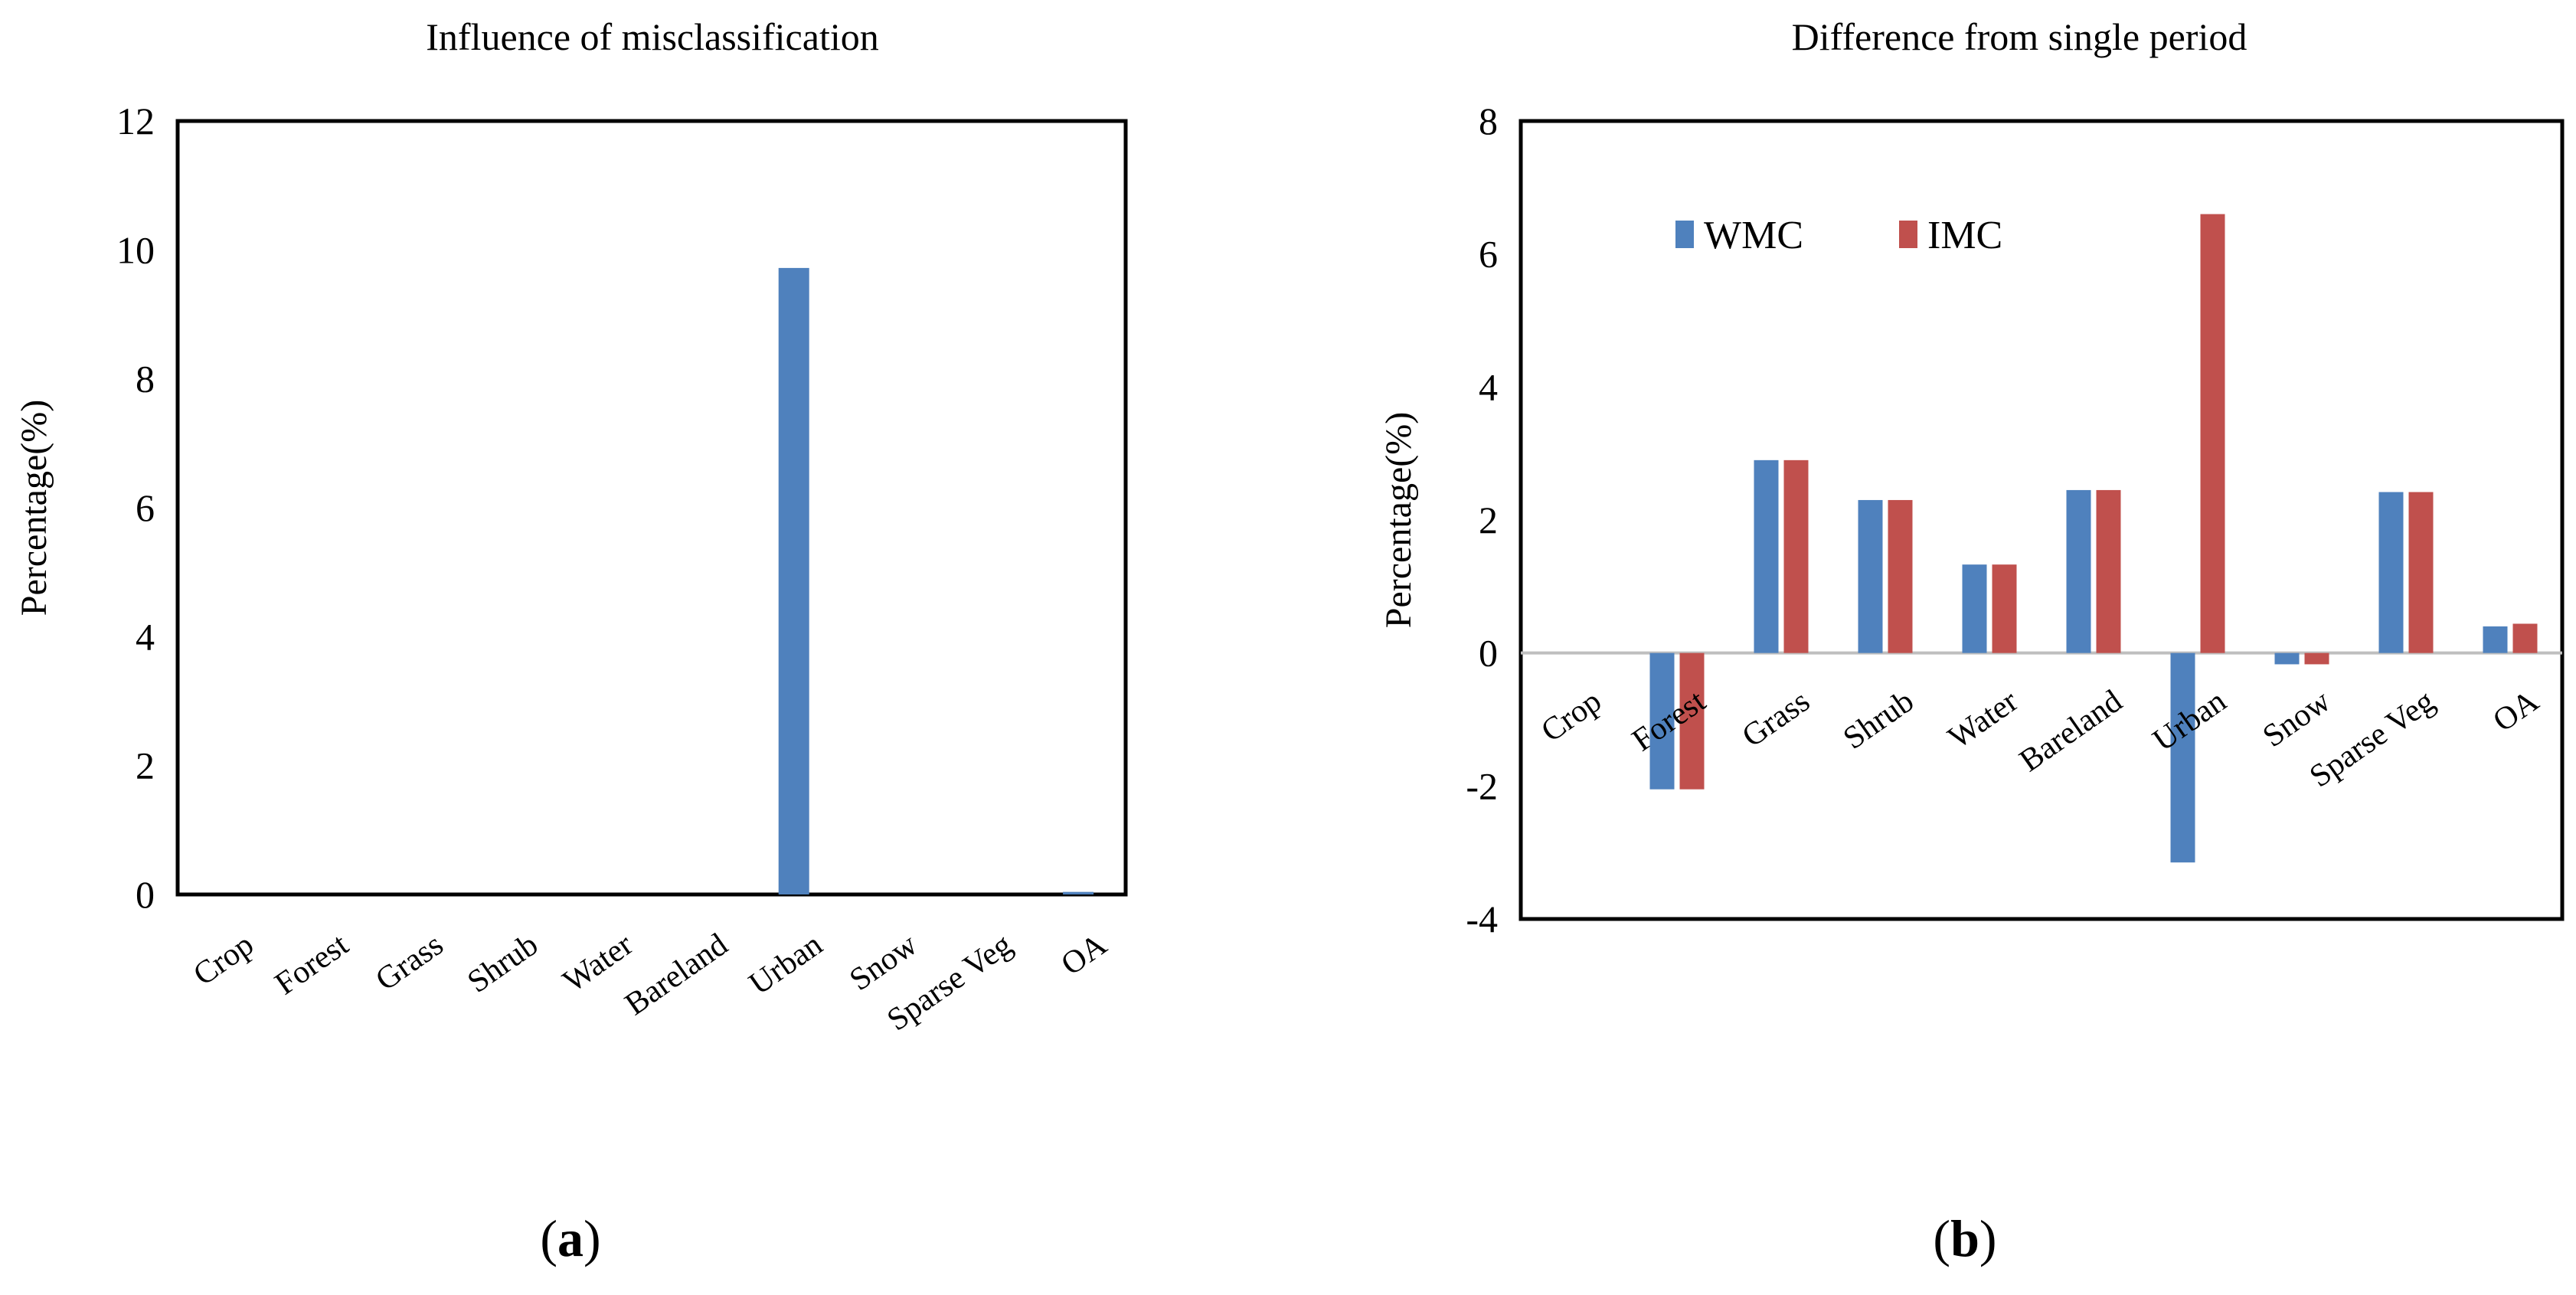  I want to click on chart-a-y-tick: 8, so click(145, 379).